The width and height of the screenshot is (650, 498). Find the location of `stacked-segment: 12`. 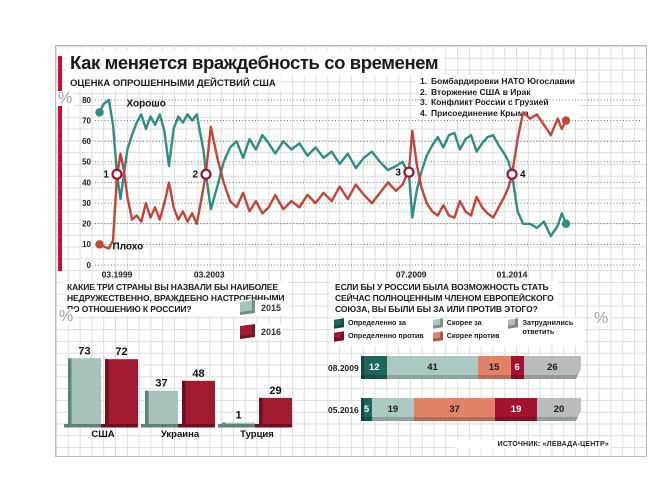

stacked-segment: 12 is located at coordinates (374, 367).